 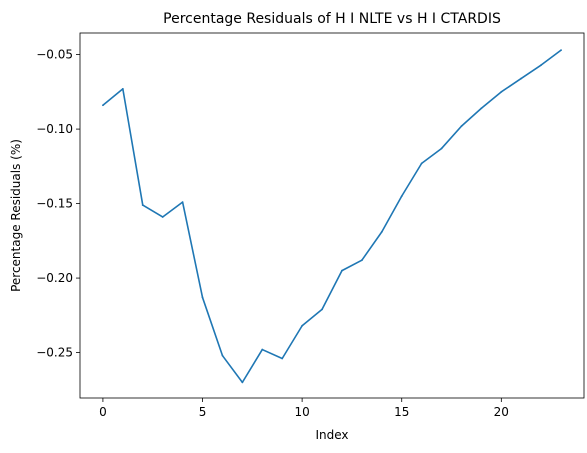 What do you see at coordinates (103, 412) in the screenshot?
I see `x-tick-label: 0` at bounding box center [103, 412].